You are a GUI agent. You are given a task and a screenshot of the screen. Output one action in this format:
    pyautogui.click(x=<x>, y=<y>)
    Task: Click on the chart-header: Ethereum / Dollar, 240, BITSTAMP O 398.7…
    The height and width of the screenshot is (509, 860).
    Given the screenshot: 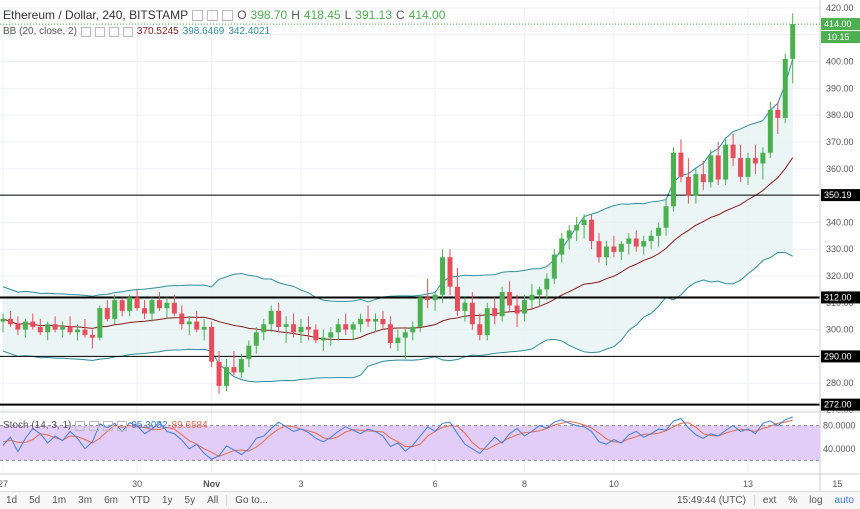 What is the action you would take?
    pyautogui.click(x=224, y=15)
    